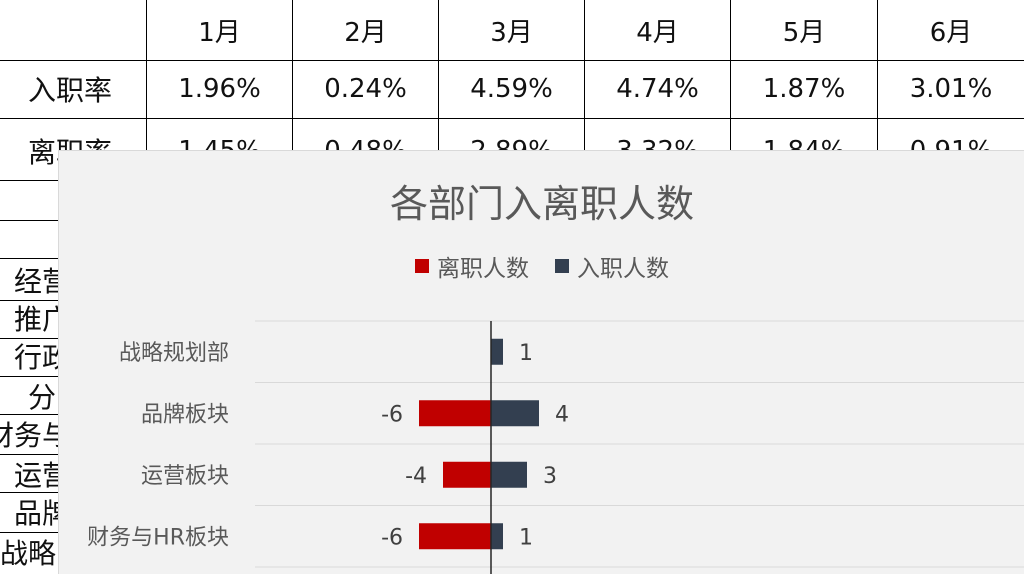  Describe the element at coordinates (365, 89) in the screenshot. I see `hire-rate-cell: 0.24%` at that location.